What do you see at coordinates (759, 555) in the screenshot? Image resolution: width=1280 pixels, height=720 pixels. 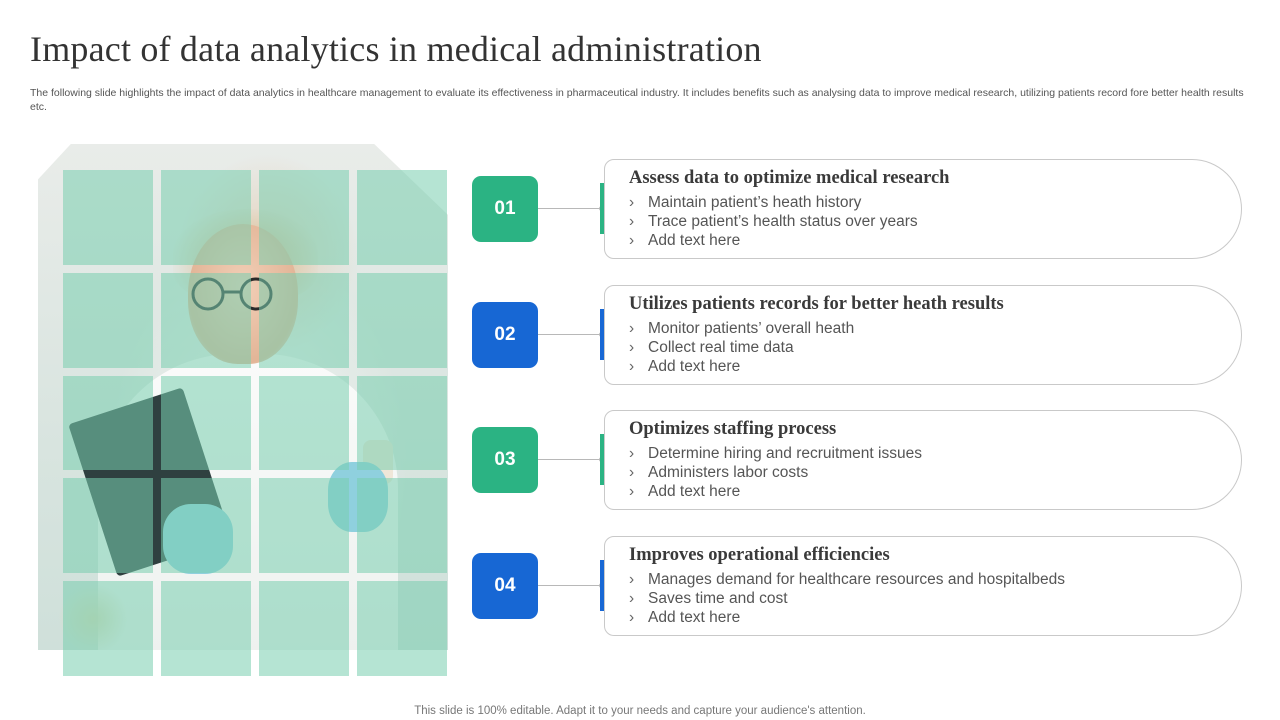 I see `item-heading: Improves operational efficiencies` at bounding box center [759, 555].